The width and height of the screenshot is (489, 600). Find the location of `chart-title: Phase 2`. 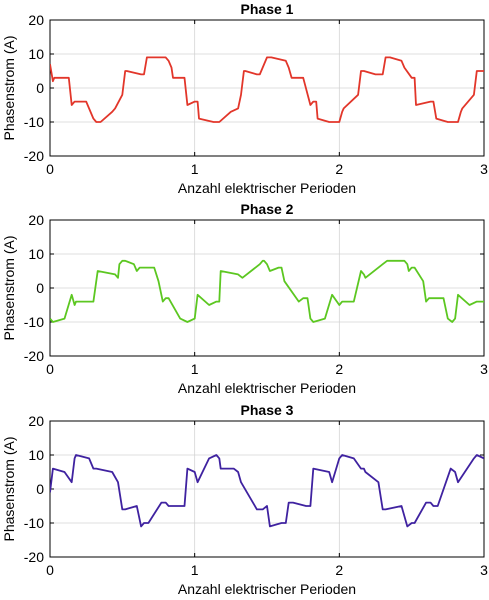

chart-title: Phase 2 is located at coordinates (267, 209).